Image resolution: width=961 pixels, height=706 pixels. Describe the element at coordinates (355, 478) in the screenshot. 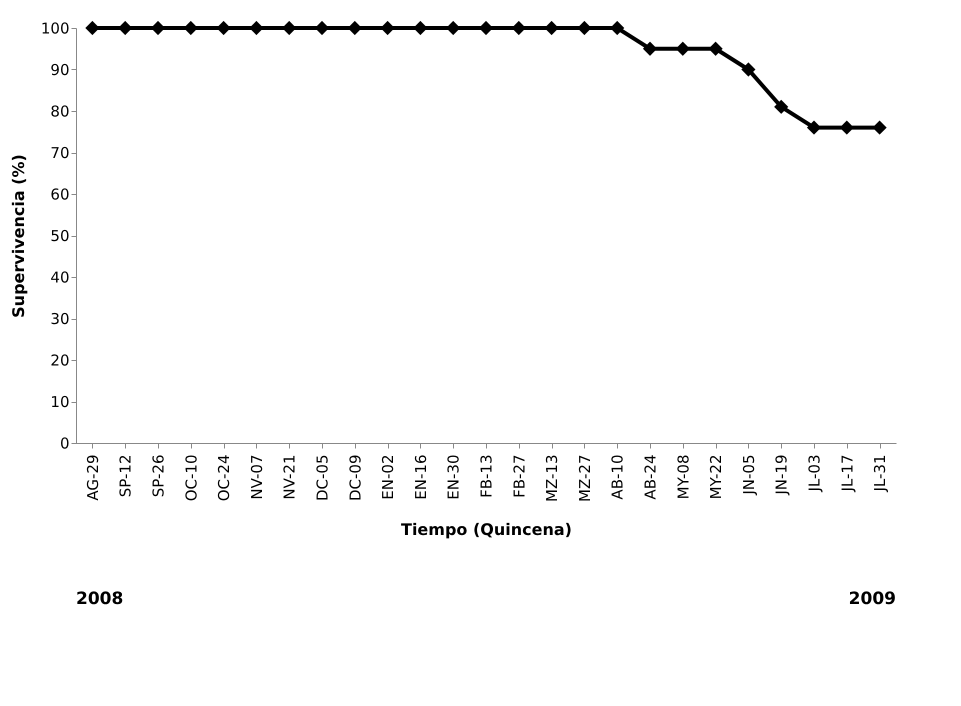

I see `x-tick-label: DC-09` at that location.